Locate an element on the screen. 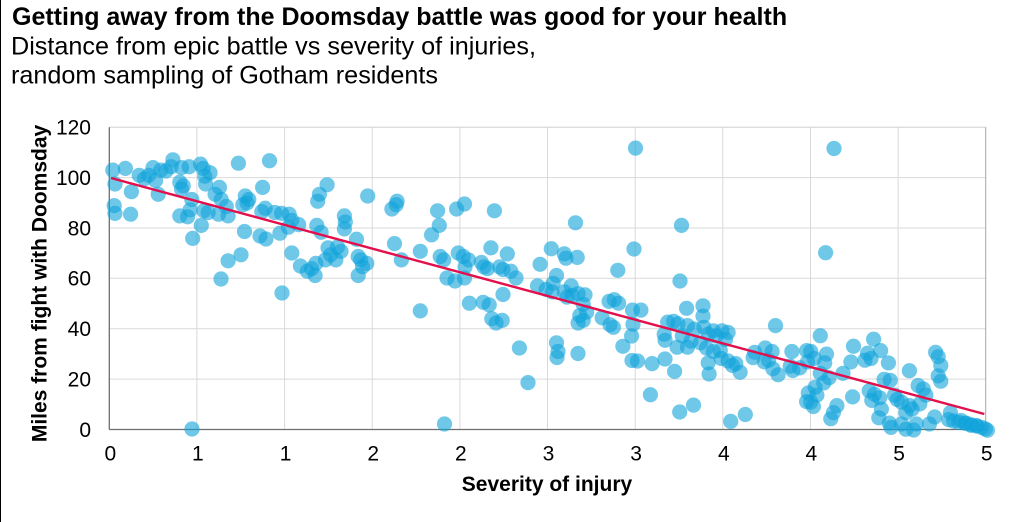 Image resolution: width=1014 pixels, height=522 pixels. svg-text: 20 is located at coordinates (79, 379).